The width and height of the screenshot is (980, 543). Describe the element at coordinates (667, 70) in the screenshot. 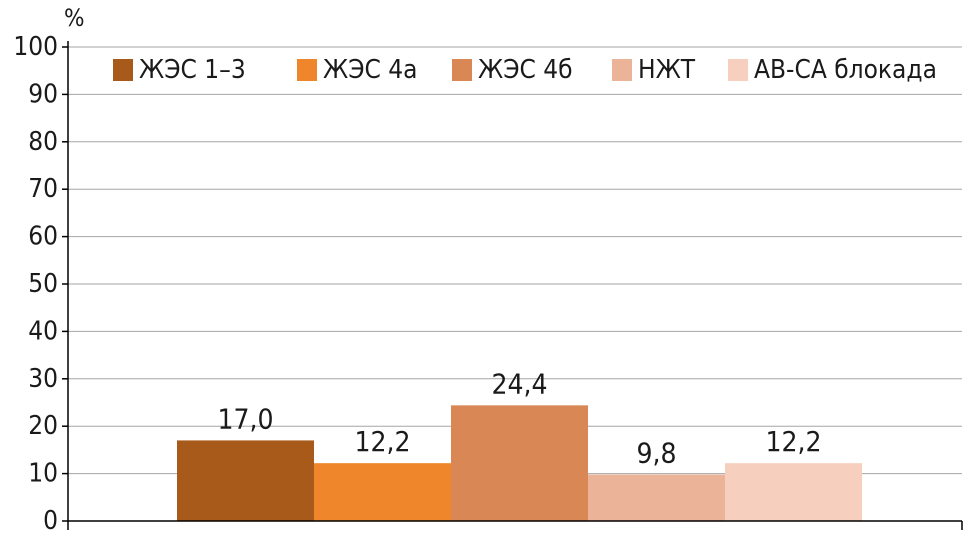

I see `legend-label: НЖТ` at that location.